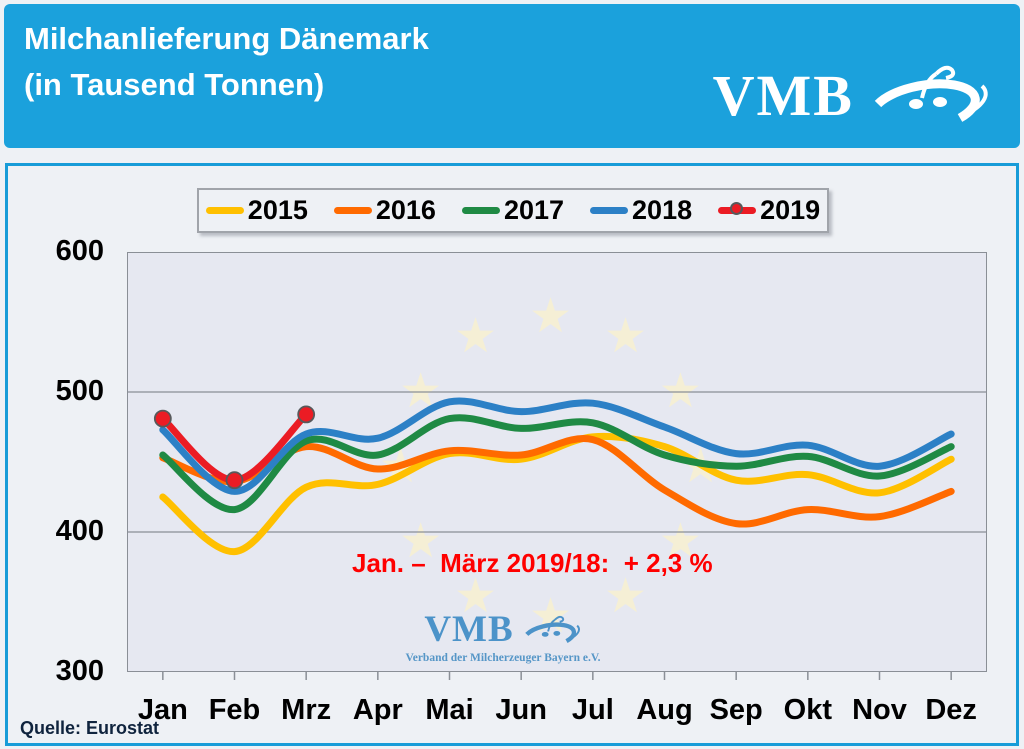 The image size is (1024, 749). What do you see at coordinates (521, 710) in the screenshot?
I see `x-tick-label-Jun: Jun` at bounding box center [521, 710].